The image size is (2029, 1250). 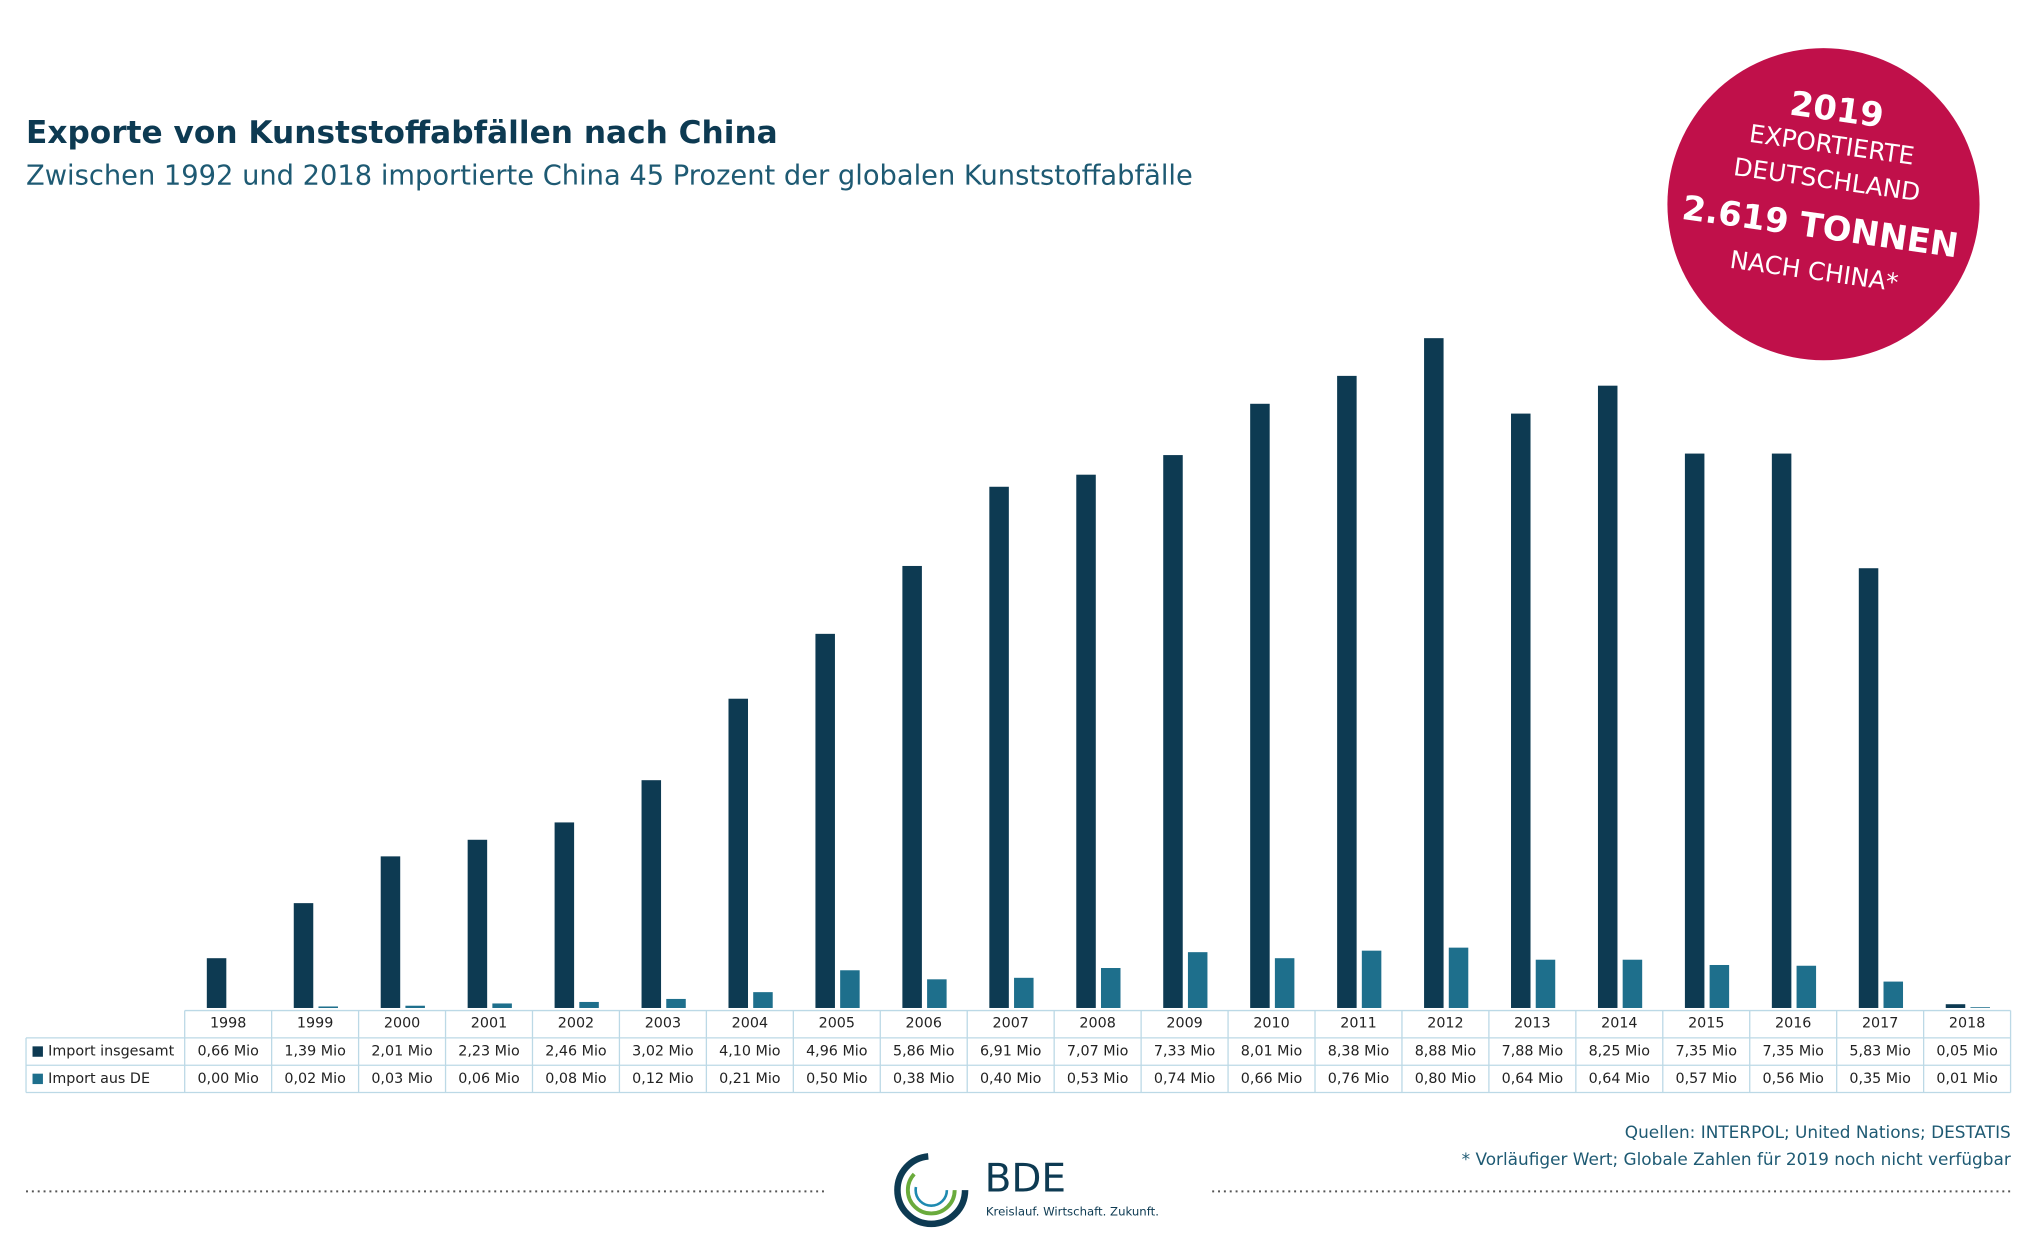 I want to click on value-label: 5,83 Mio, so click(x=1879, y=1052).